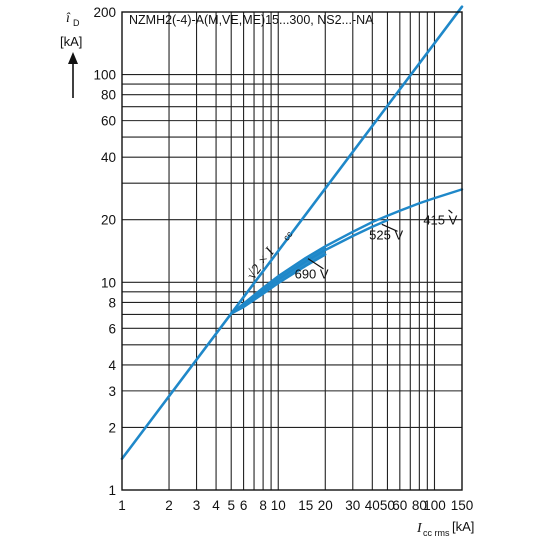  What do you see at coordinates (112, 391) in the screenshot?
I see `y-tick-label: 3` at bounding box center [112, 391].